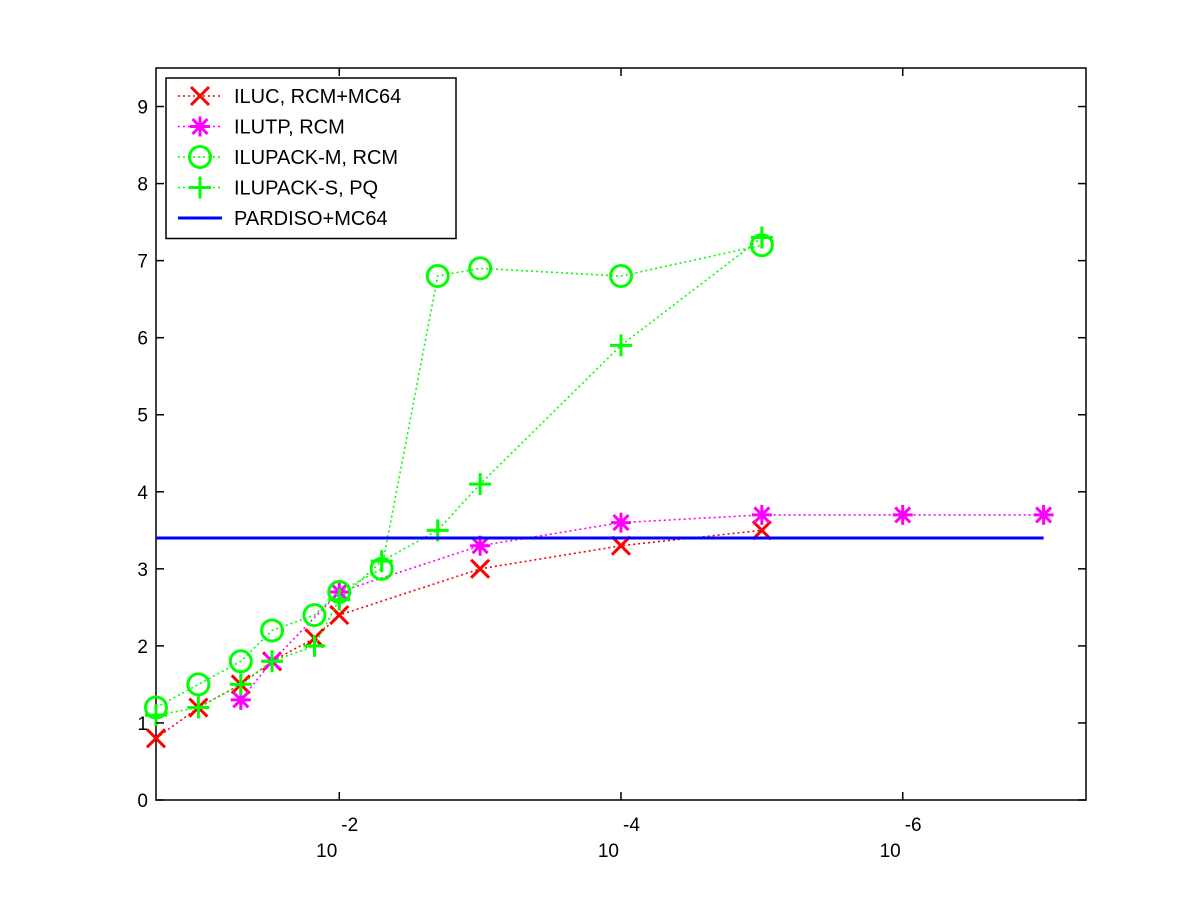 The height and width of the screenshot is (900, 1200). Describe the element at coordinates (913, 825) in the screenshot. I see `x-tick-label-exponent: -6` at that location.